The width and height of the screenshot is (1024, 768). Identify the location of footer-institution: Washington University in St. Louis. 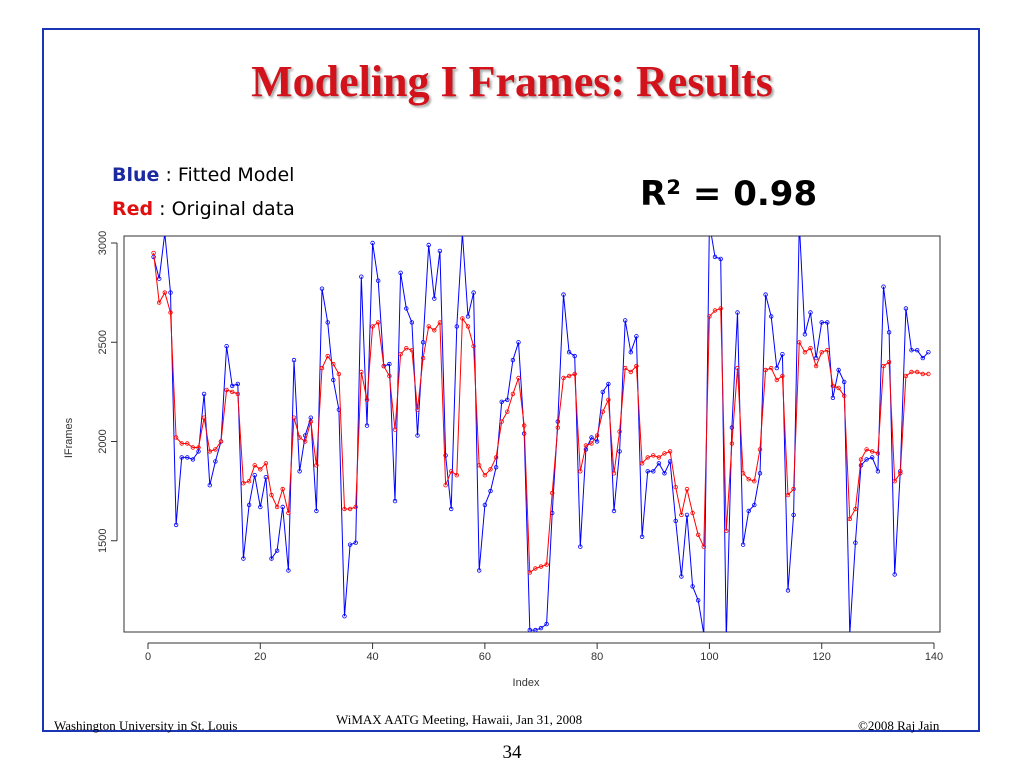
(146, 725).